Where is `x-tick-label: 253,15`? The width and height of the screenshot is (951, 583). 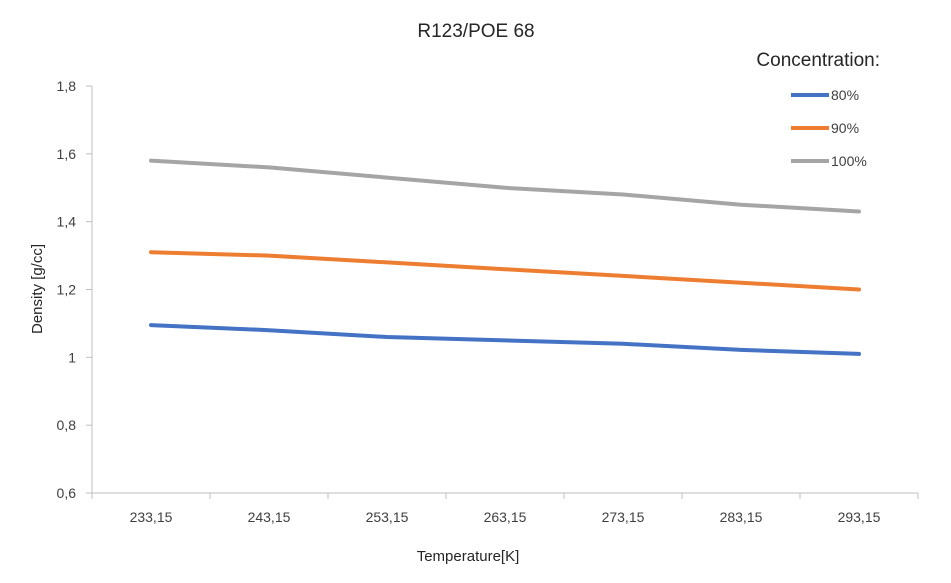 x-tick-label: 253,15 is located at coordinates (387, 517).